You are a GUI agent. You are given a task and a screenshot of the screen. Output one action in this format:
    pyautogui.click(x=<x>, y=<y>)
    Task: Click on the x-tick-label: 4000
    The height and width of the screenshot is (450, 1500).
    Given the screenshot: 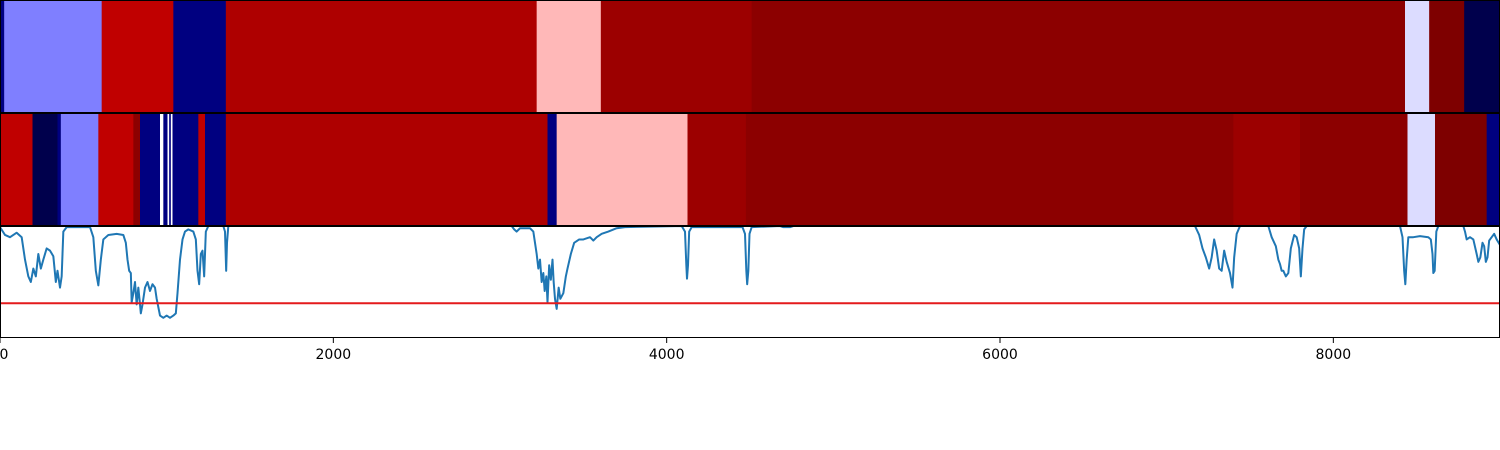 What is the action you would take?
    pyautogui.click(x=667, y=355)
    